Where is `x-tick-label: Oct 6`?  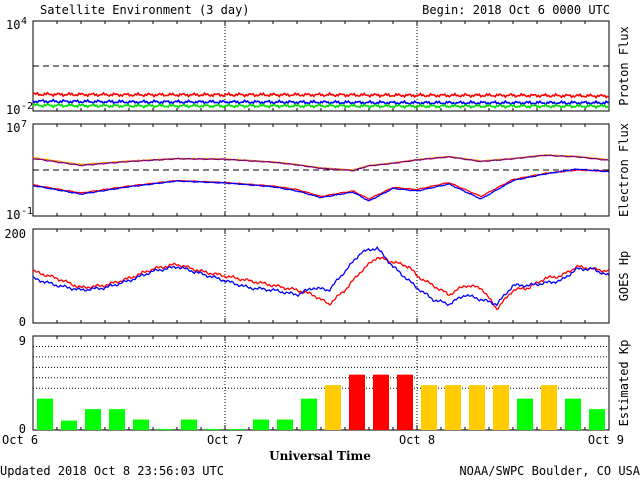
x-tick-label: Oct 6 is located at coordinates (20, 440).